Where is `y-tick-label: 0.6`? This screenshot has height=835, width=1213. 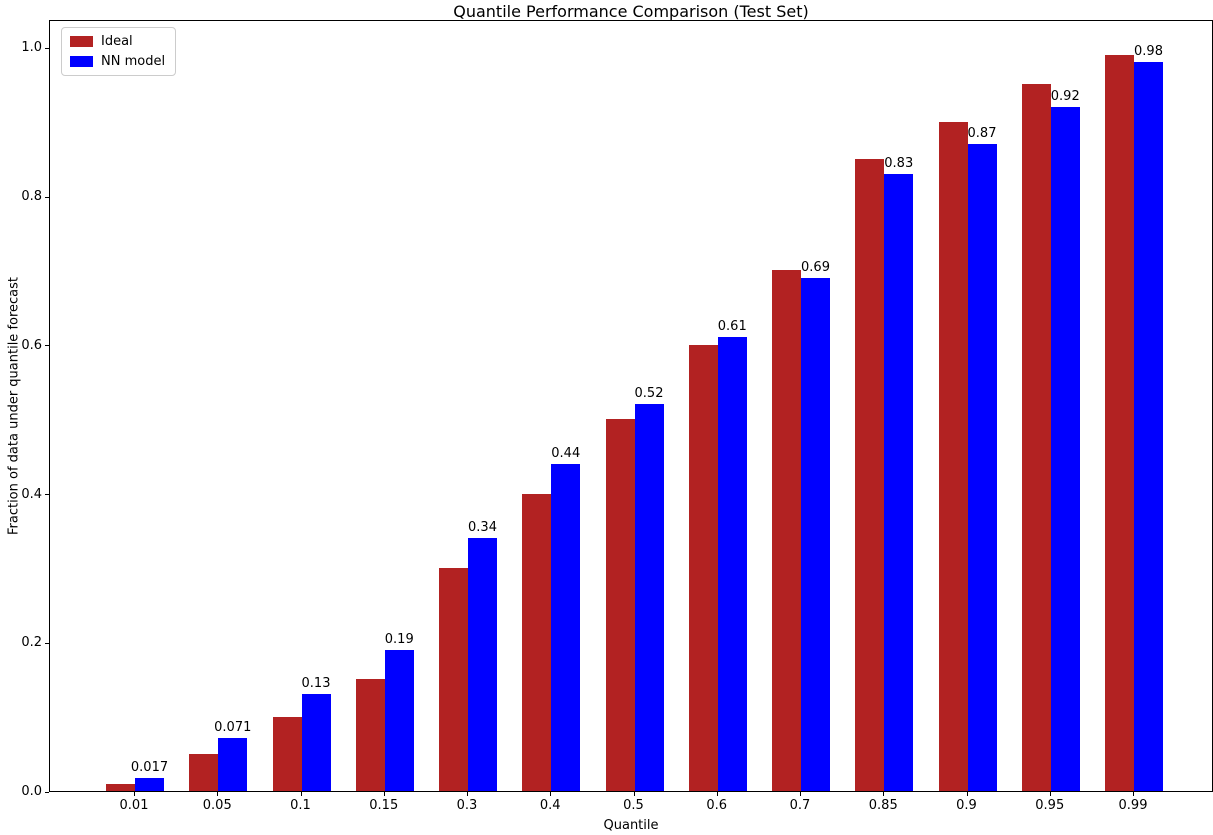 y-tick-label: 0.6 is located at coordinates (31, 345).